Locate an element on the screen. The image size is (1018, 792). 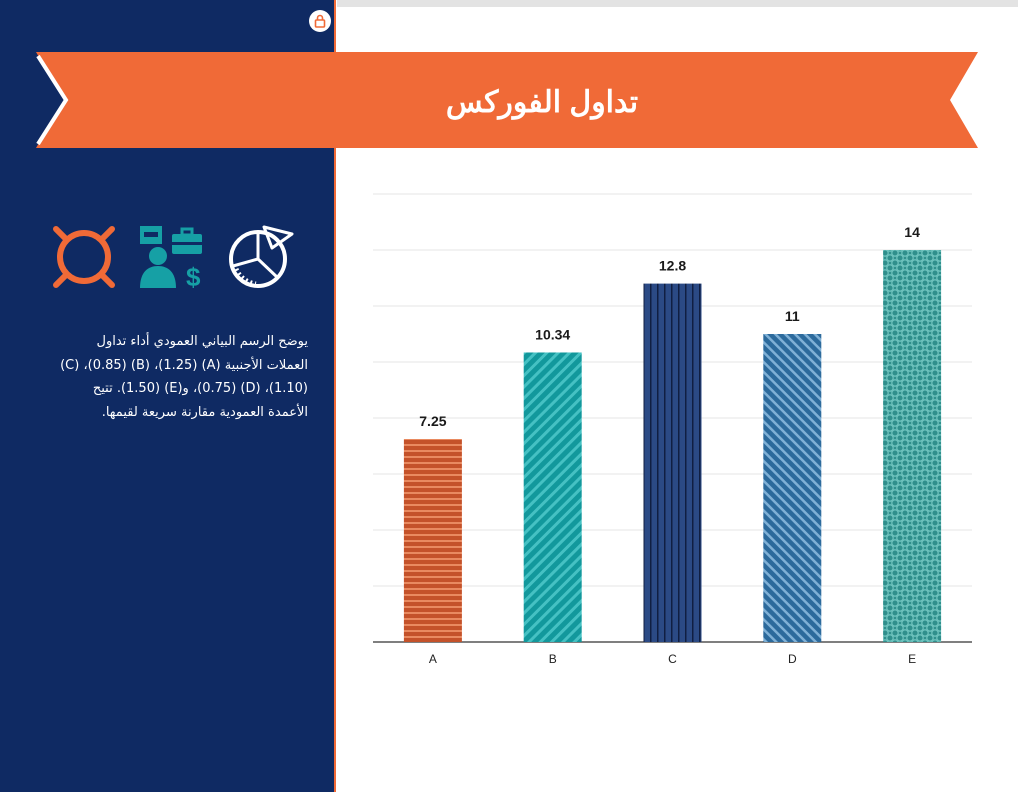
data-label: 12.8 is located at coordinates (672, 266).